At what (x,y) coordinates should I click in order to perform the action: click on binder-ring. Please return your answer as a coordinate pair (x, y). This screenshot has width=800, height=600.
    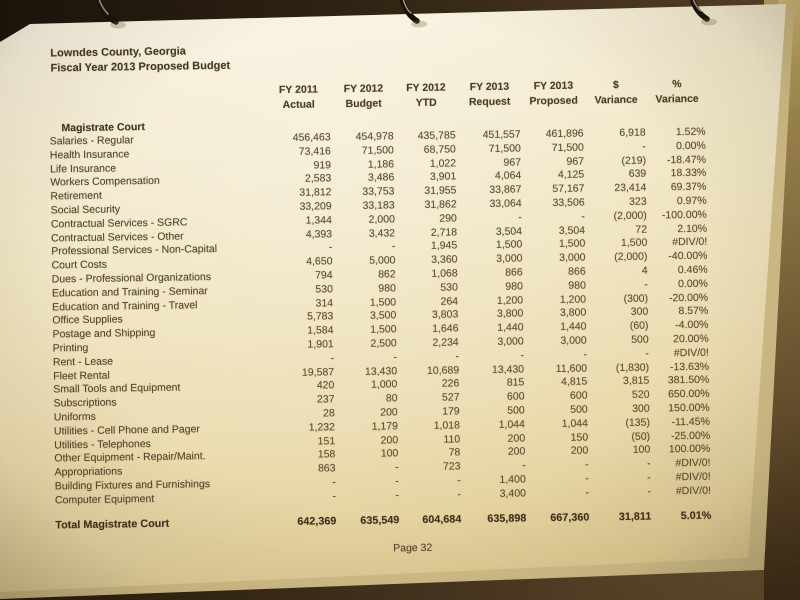
    Looking at the image, I should click on (413, 14).